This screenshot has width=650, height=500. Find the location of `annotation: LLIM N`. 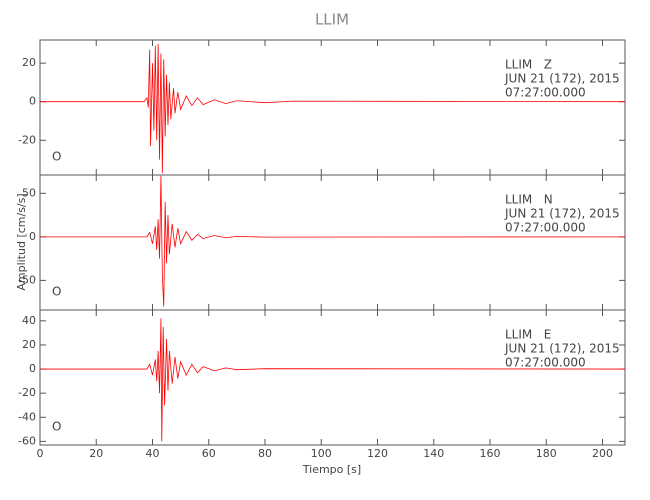

annotation: LLIM N is located at coordinates (529, 200).